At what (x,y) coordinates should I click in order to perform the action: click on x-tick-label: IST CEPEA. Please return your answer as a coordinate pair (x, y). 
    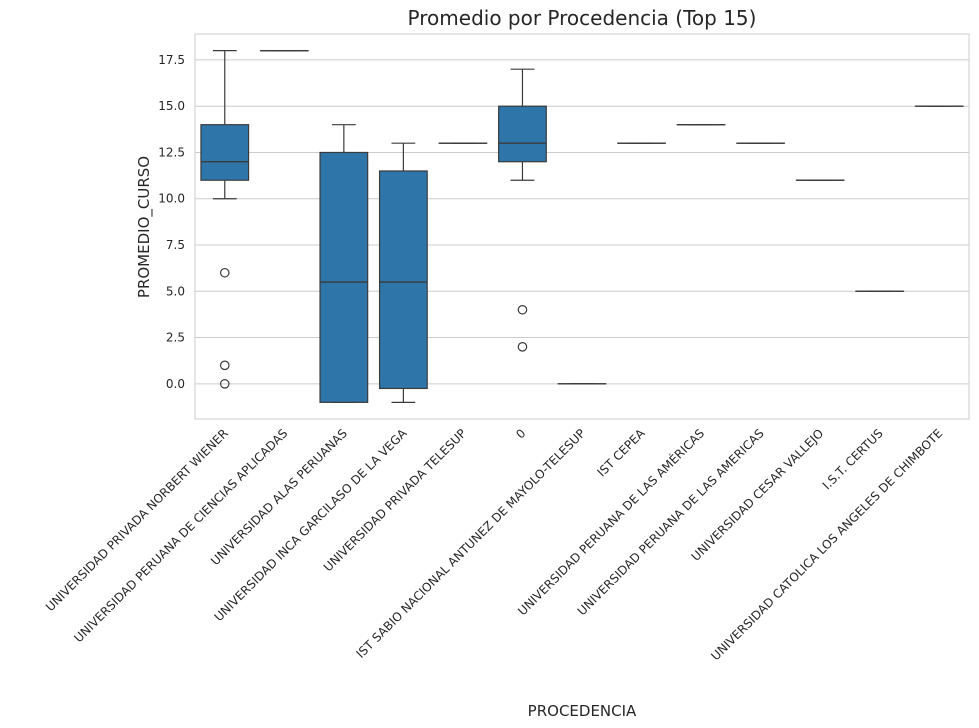
    Looking at the image, I should click on (621, 453).